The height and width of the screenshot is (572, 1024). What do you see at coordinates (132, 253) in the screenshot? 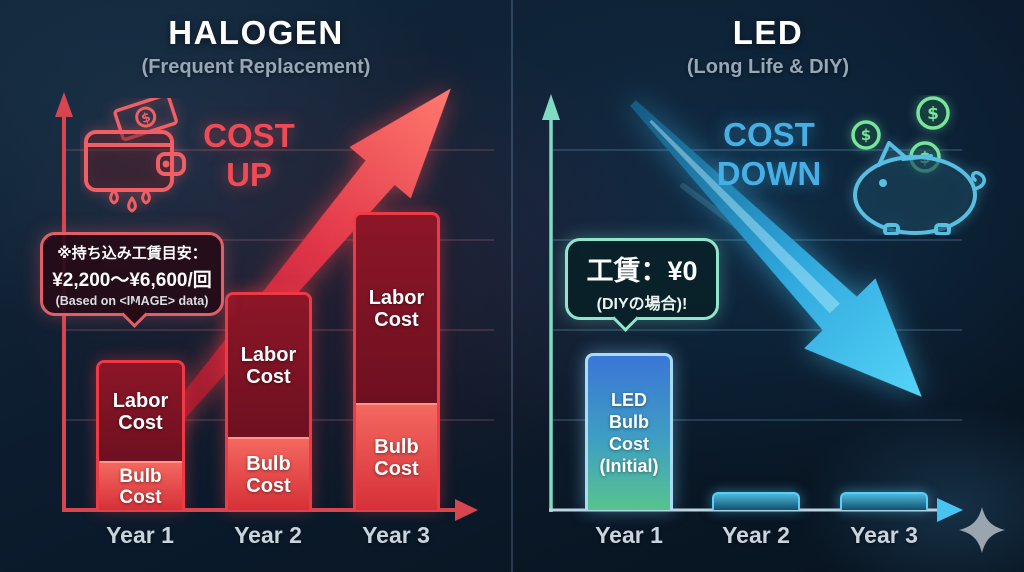
I see `callout-fee-heading: ※持ち込み工賃目安：` at bounding box center [132, 253].